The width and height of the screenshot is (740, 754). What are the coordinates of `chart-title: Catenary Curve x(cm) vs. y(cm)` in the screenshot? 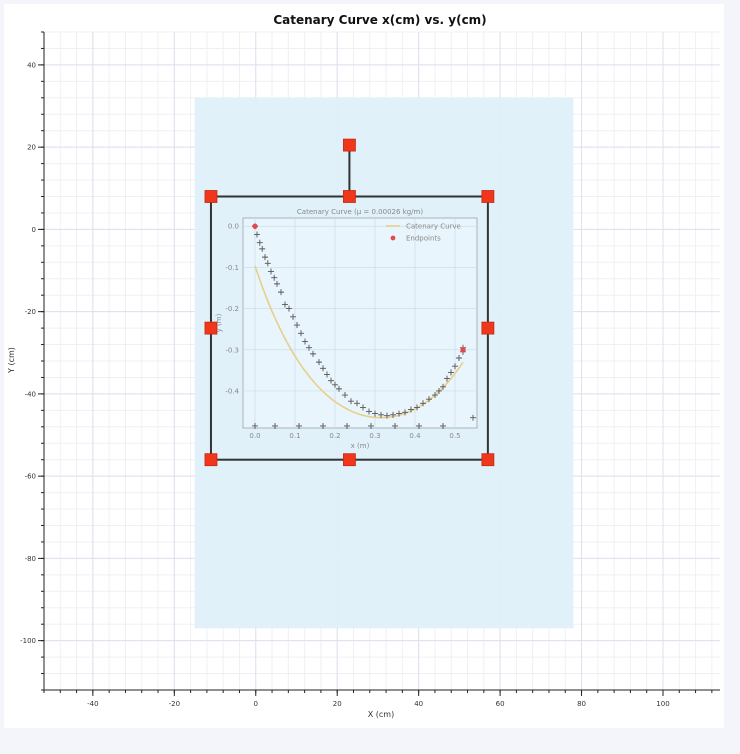 It's located at (379, 20).